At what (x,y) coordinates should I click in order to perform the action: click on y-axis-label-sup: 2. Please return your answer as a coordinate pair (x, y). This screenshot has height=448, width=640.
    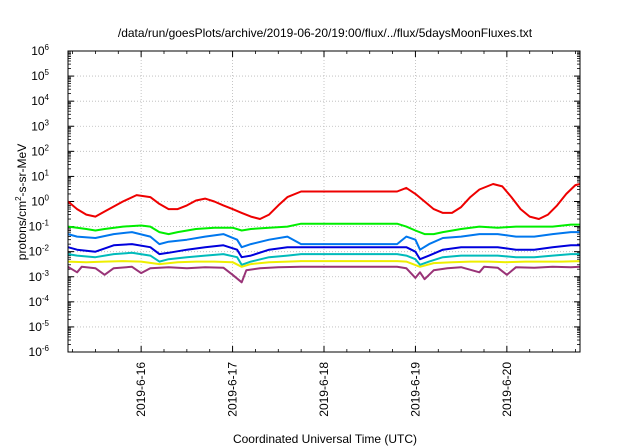
    Looking at the image, I should click on (18, 198).